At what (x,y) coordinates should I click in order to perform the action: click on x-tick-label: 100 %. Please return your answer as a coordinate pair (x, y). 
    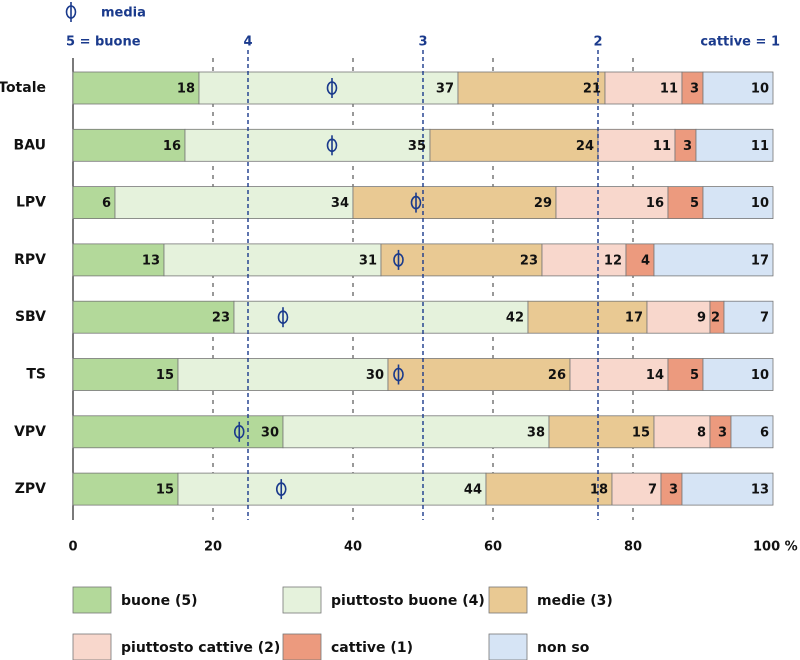
    Looking at the image, I should click on (775, 547).